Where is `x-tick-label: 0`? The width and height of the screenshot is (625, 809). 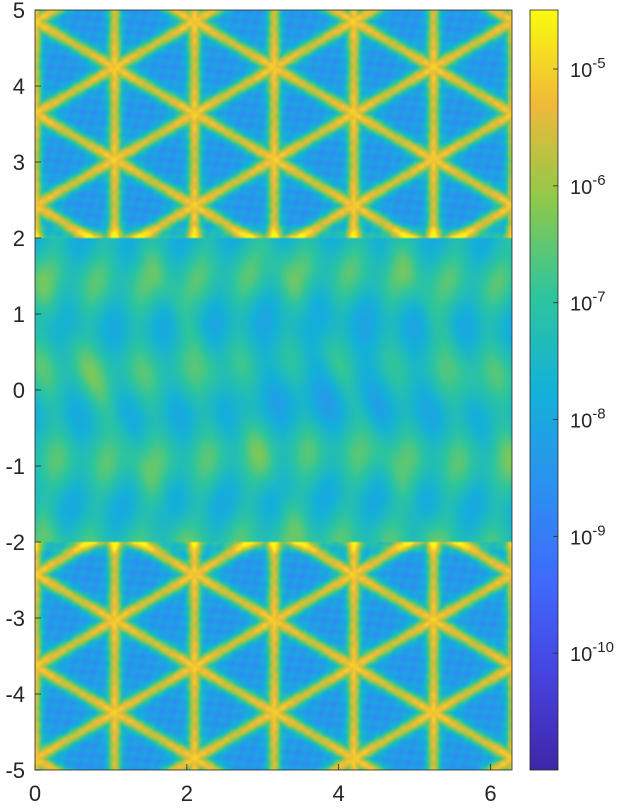 x-tick-label: 0 is located at coordinates (35, 793).